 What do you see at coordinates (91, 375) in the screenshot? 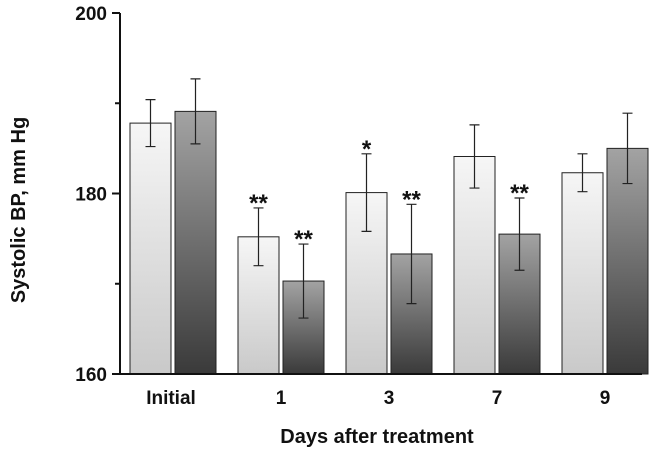
I see `y-tick-label: 160` at bounding box center [91, 375].